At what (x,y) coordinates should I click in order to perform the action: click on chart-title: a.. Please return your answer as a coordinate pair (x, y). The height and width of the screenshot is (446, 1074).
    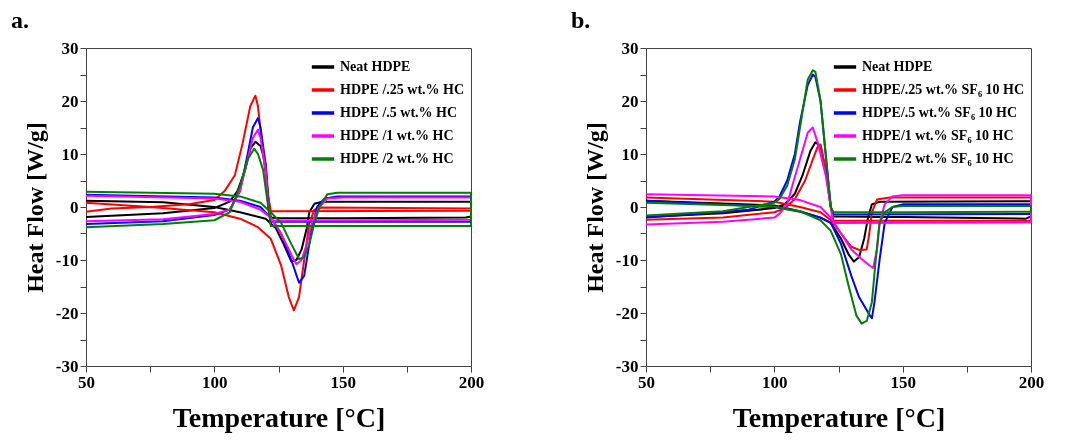
    Looking at the image, I should click on (20, 20).